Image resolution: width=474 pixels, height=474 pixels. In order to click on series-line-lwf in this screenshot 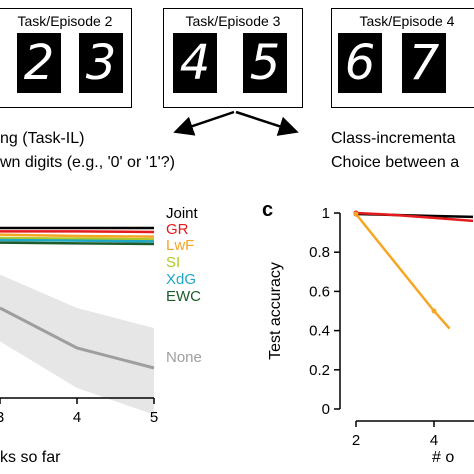, I will do `click(77, 235)`.